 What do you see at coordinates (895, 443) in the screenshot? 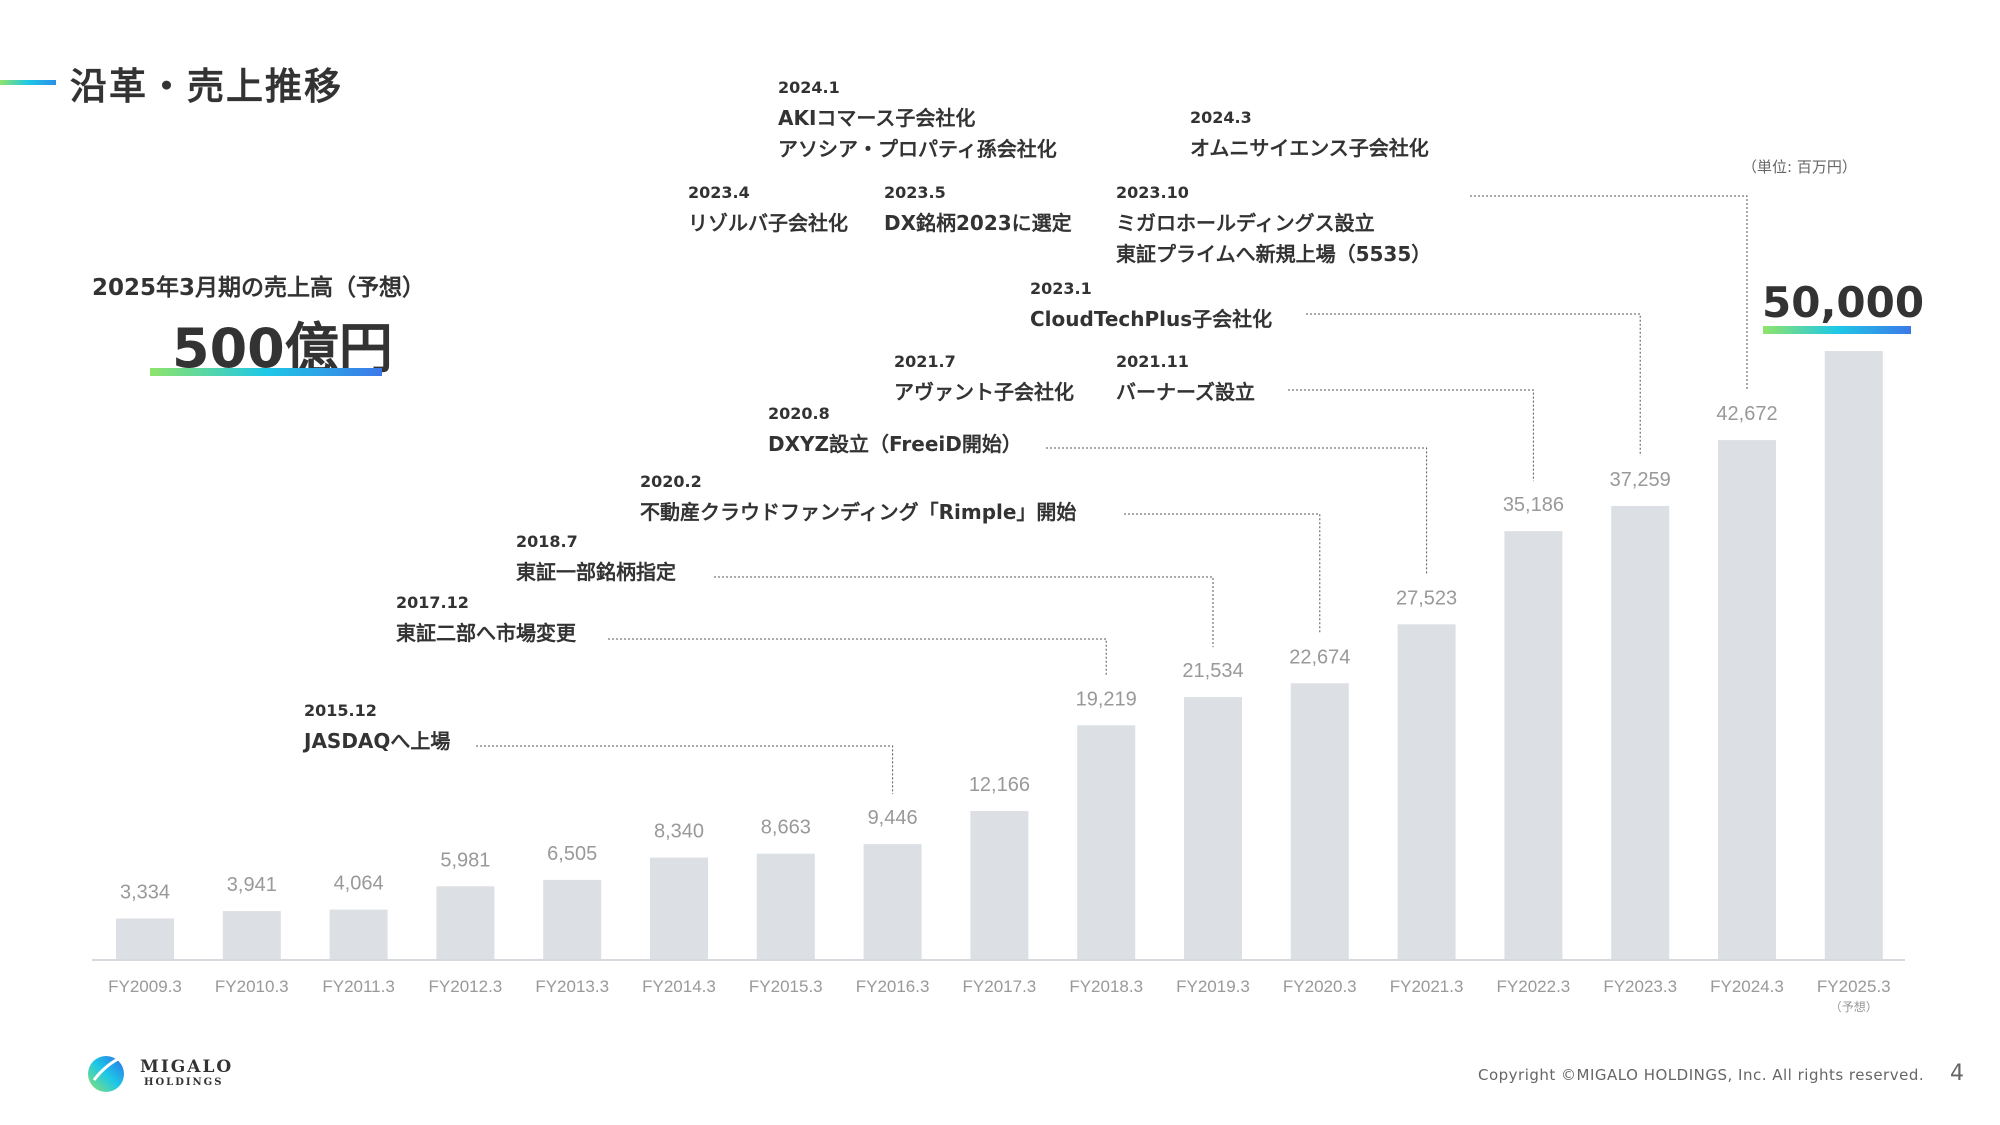
I see `event-text: DXYZ設立（FreeiD開始）` at bounding box center [895, 443].